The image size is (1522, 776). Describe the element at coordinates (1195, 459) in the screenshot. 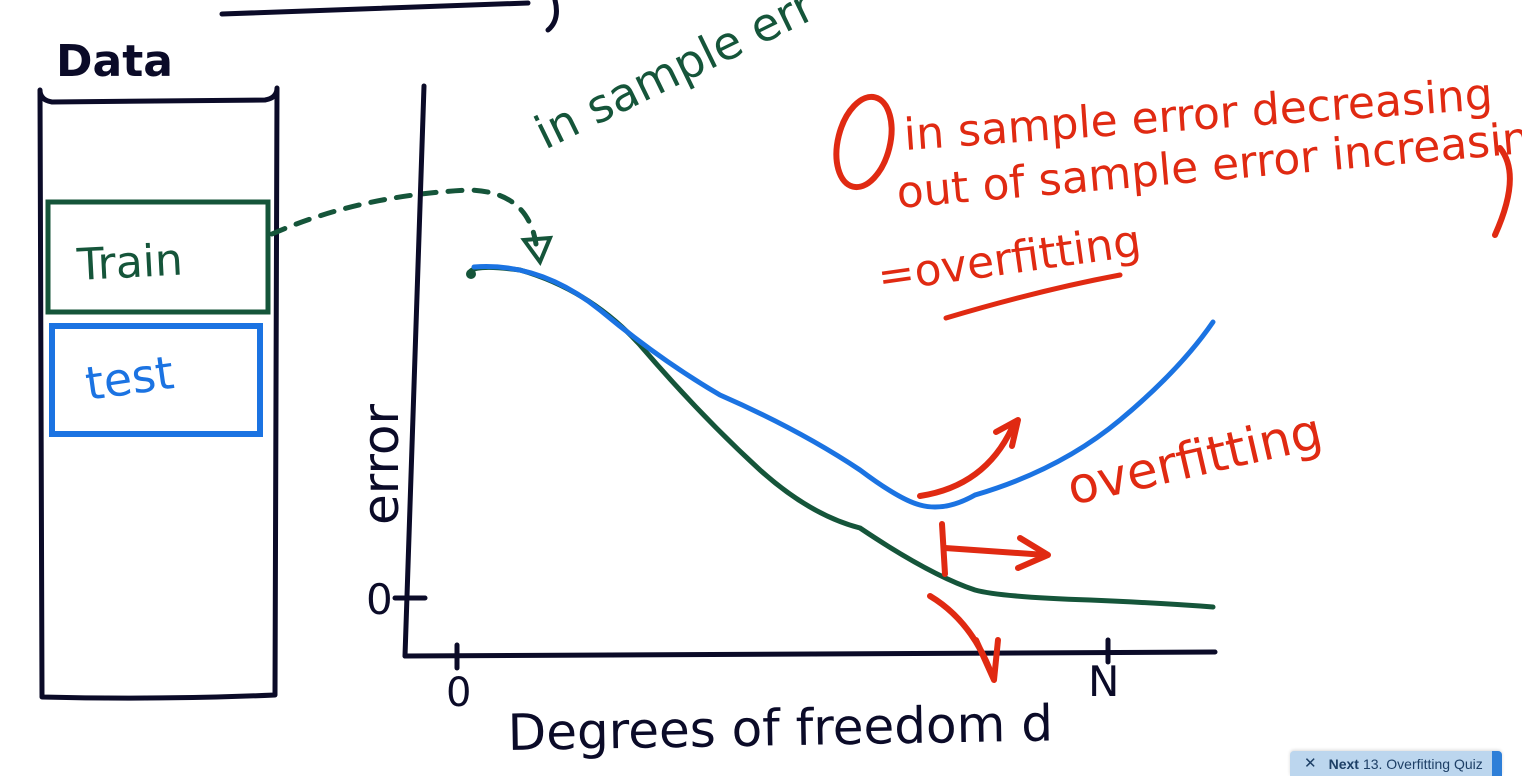

I see `overfitting-label: overfitting` at that location.